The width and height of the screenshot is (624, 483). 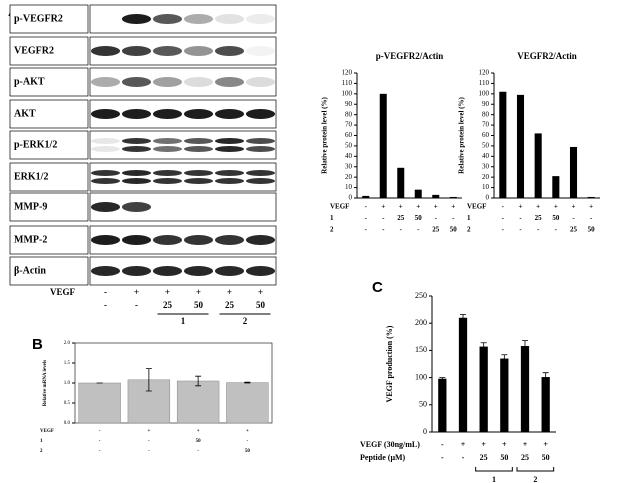 I want to click on y-tick-label: 40, so click(x=349, y=156).